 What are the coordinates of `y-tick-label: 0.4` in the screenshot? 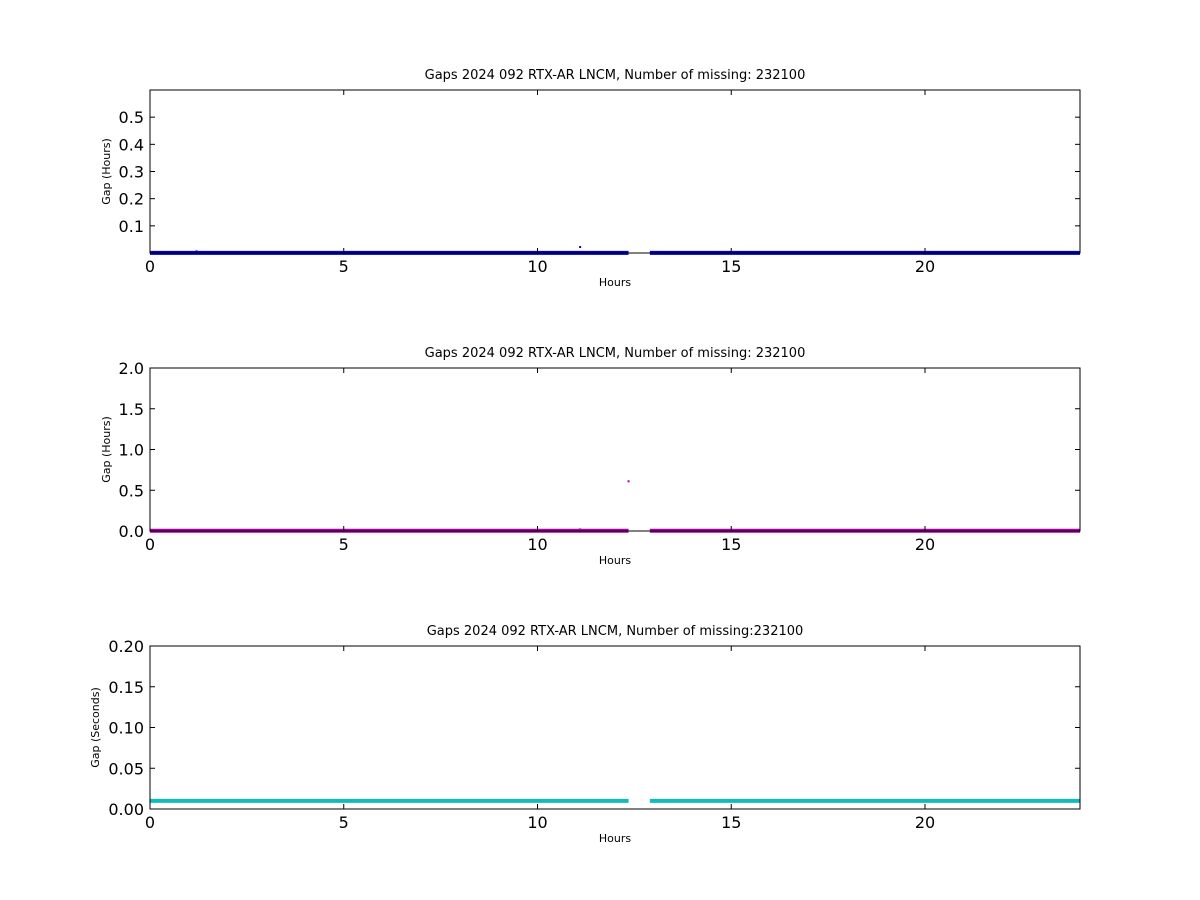 It's located at (131, 144).